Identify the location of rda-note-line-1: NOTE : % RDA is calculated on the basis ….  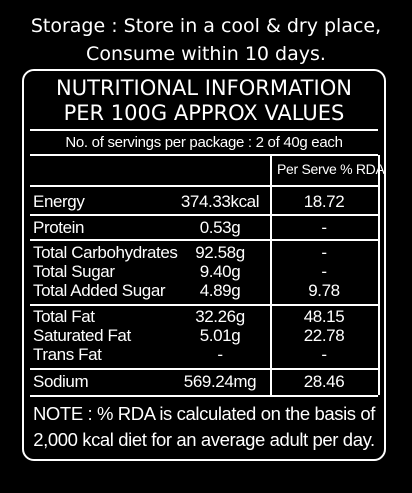
(204, 413).